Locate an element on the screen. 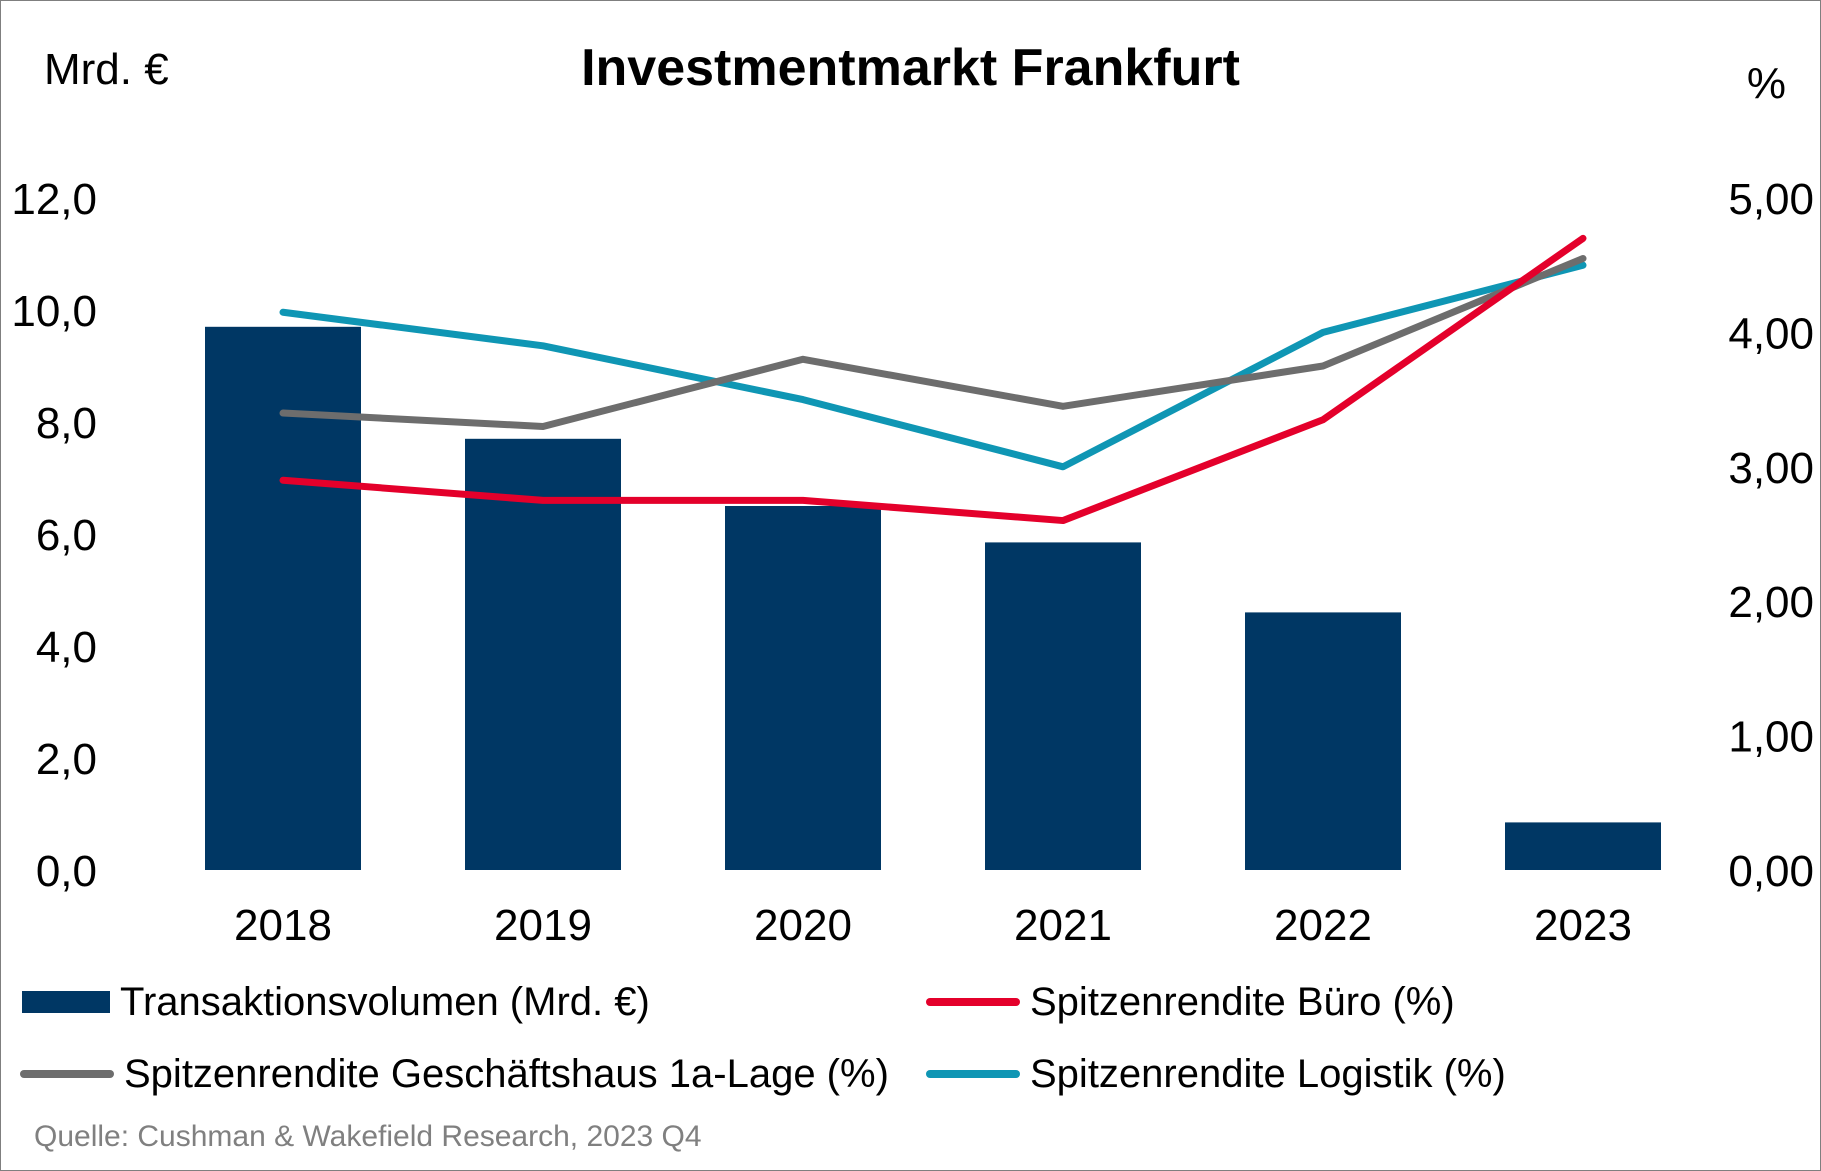 This screenshot has width=1821, height=1171. left-axis-tick-label: 4,0 is located at coordinates (66, 647).